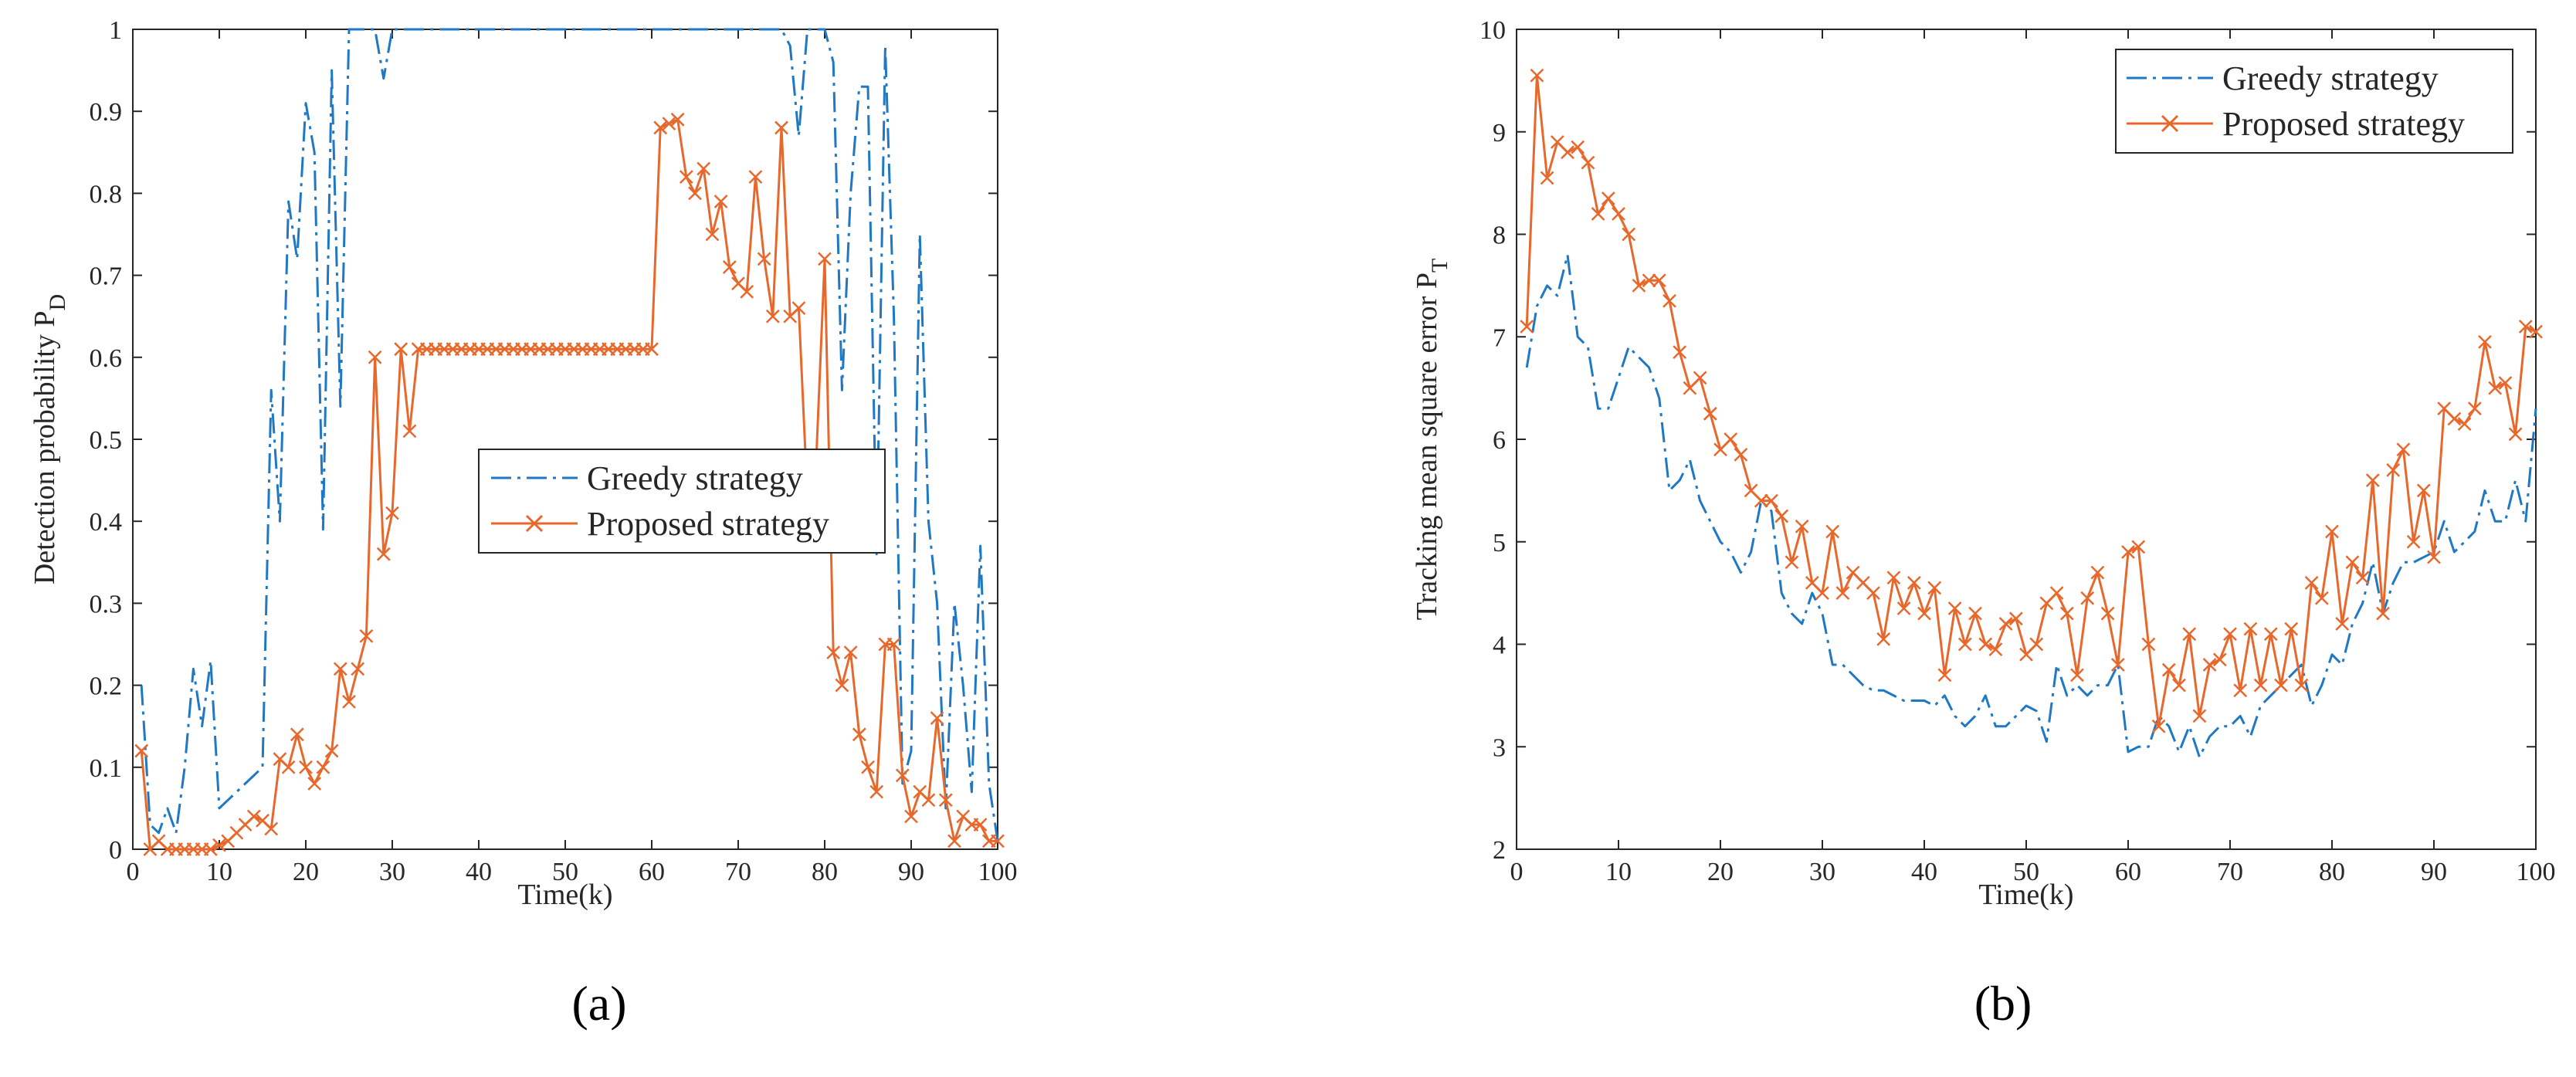 This screenshot has width=2576, height=1077. I want to click on chart-b-ytick-label: 6, so click(1499, 440).